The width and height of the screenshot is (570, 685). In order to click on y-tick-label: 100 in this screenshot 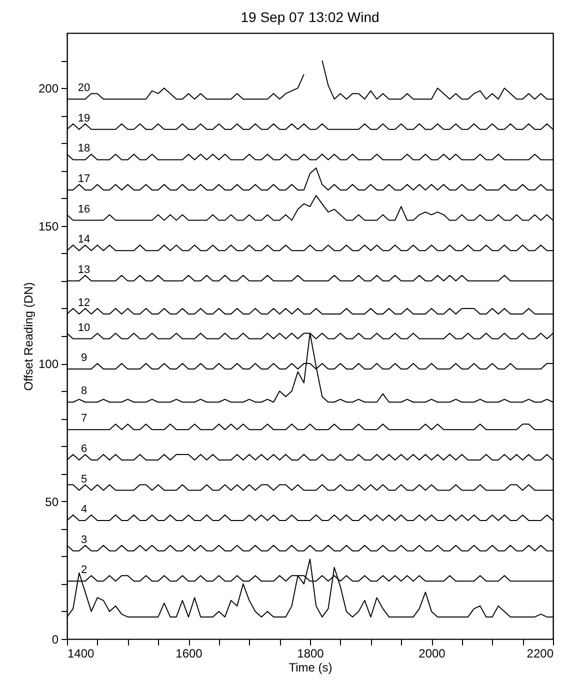, I will do `click(48, 364)`.